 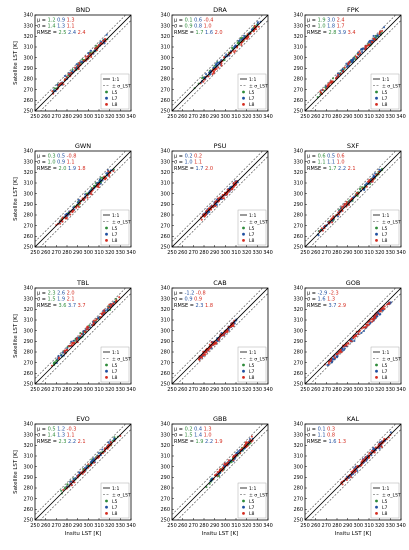 What do you see at coordinates (258, 117) in the screenshot?
I see `x-tick-label: 330` at bounding box center [258, 117].